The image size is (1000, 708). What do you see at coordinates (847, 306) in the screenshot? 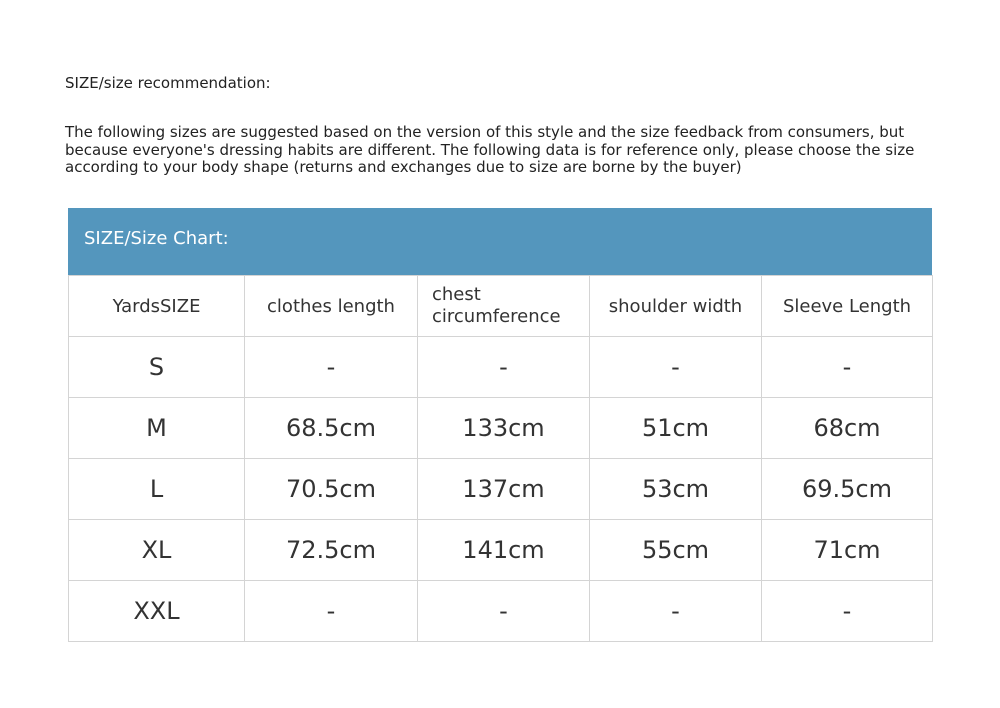
I see `column-header: Sleeve Length` at bounding box center [847, 306].